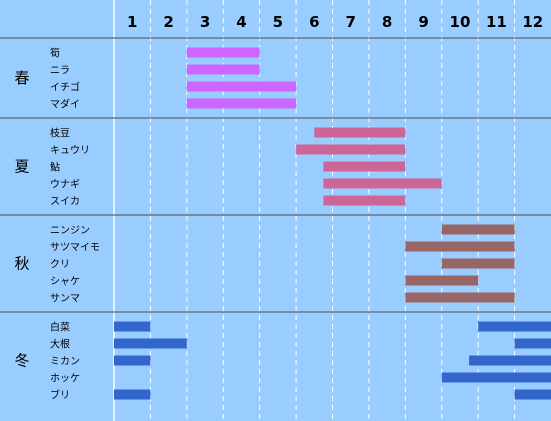 The width and height of the screenshot is (551, 421). What do you see at coordinates (21, 361) in the screenshot?
I see `season-label: 冬` at bounding box center [21, 361].